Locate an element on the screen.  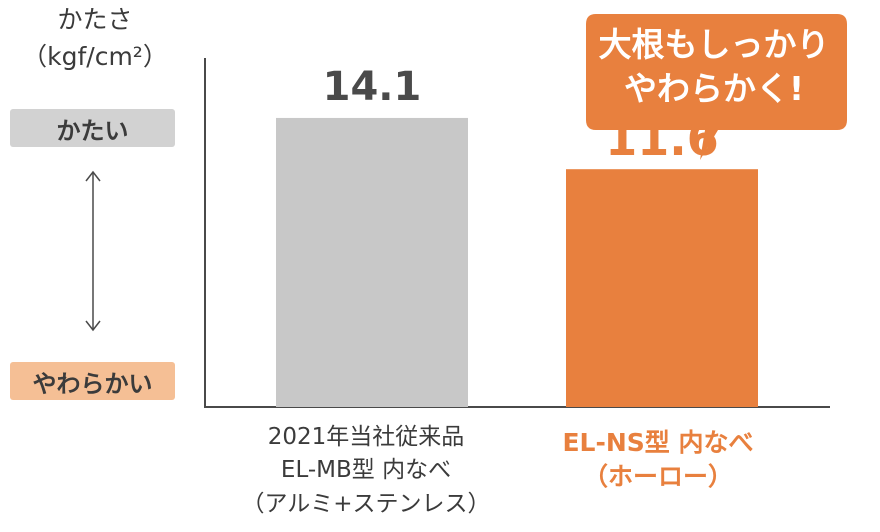
category-previous-line-3: （アルミ+ステンレス） is located at coordinates (366, 504).